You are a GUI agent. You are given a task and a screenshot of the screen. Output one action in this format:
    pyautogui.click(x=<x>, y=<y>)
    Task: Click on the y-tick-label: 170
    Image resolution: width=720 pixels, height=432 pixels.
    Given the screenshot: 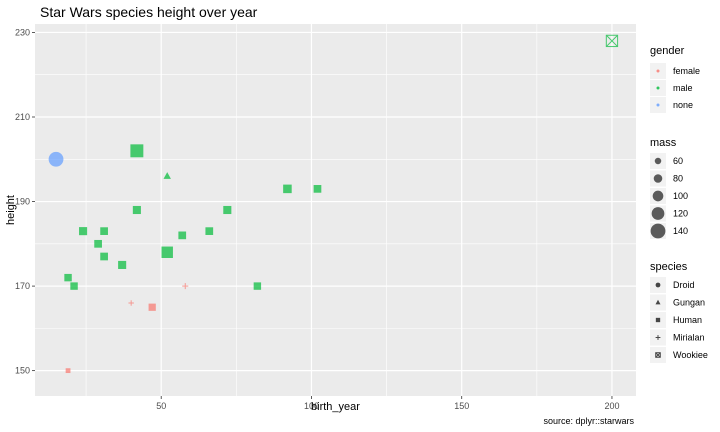 What is the action you would take?
    pyautogui.click(x=22, y=286)
    